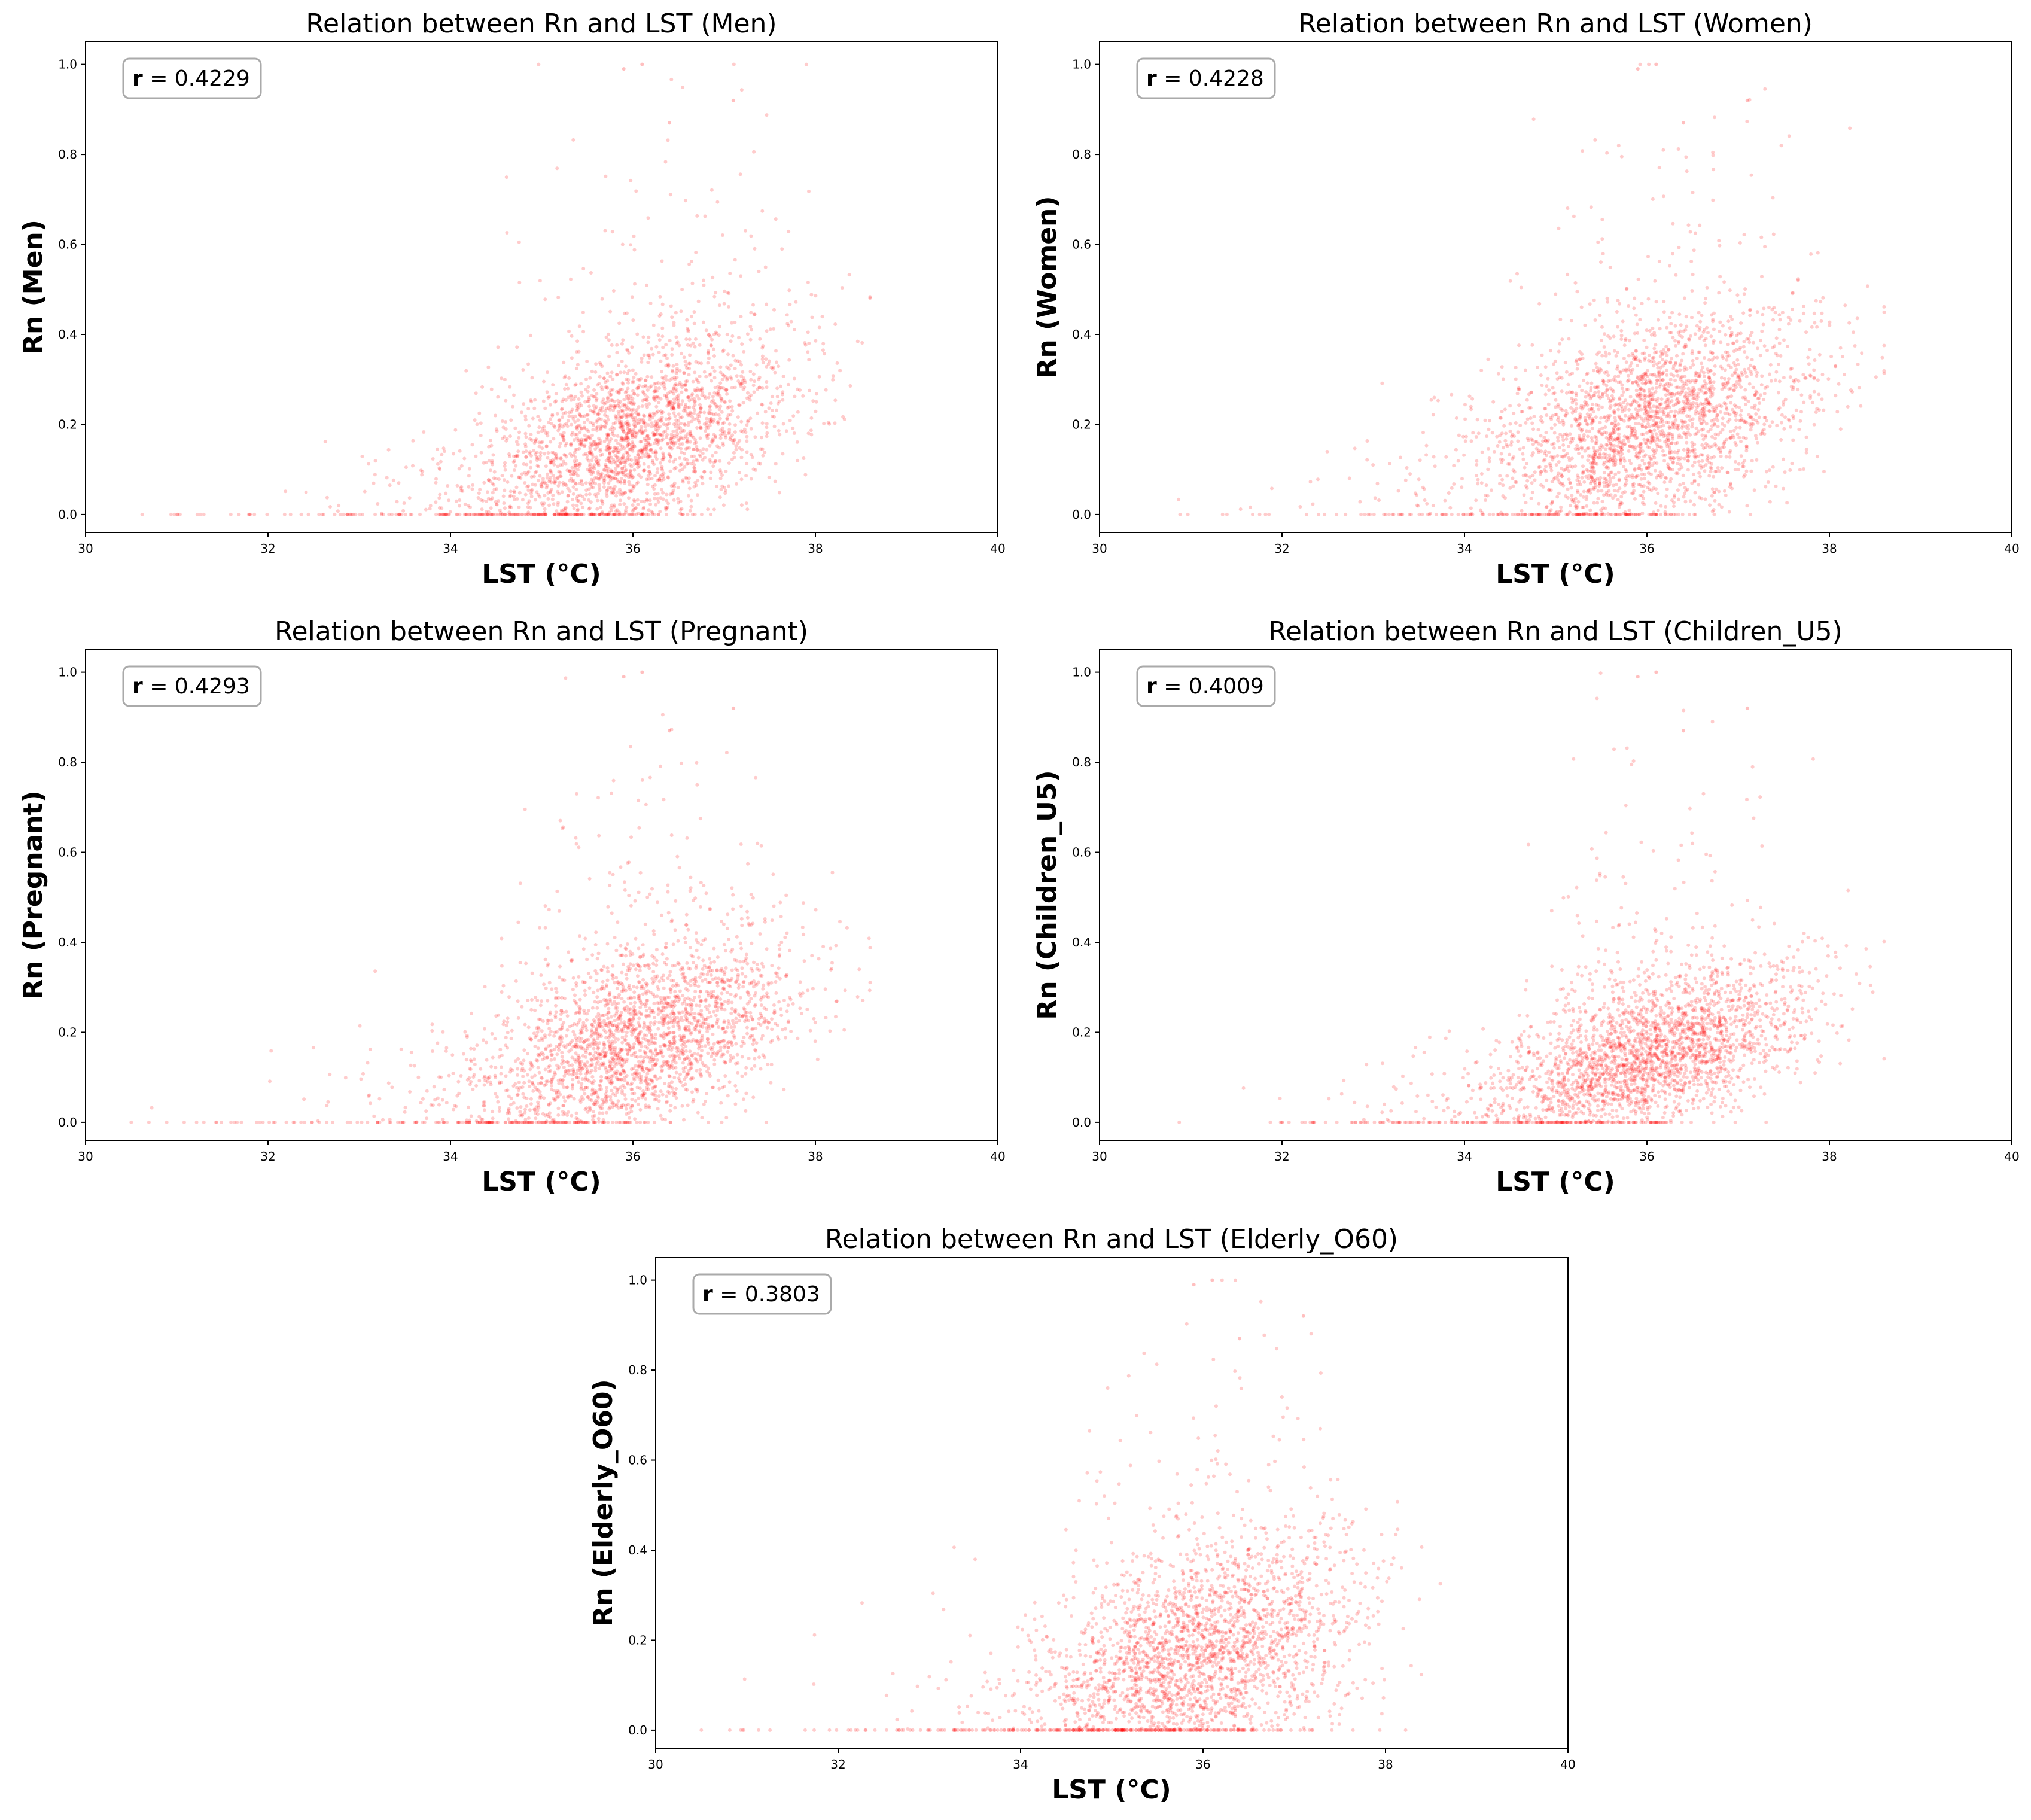  I want to click on correlation-value: 0.4229, so click(212, 78).